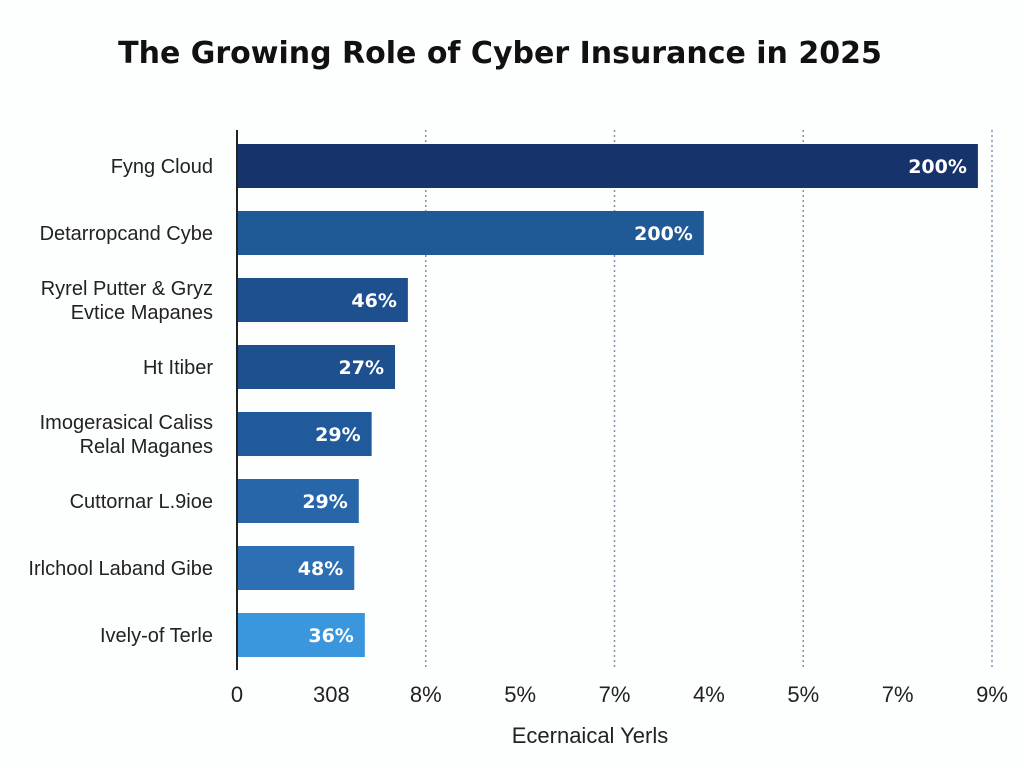 This screenshot has height=768, width=1024. Describe the element at coordinates (331, 694) in the screenshot. I see `x-tick-label: 308` at that location.